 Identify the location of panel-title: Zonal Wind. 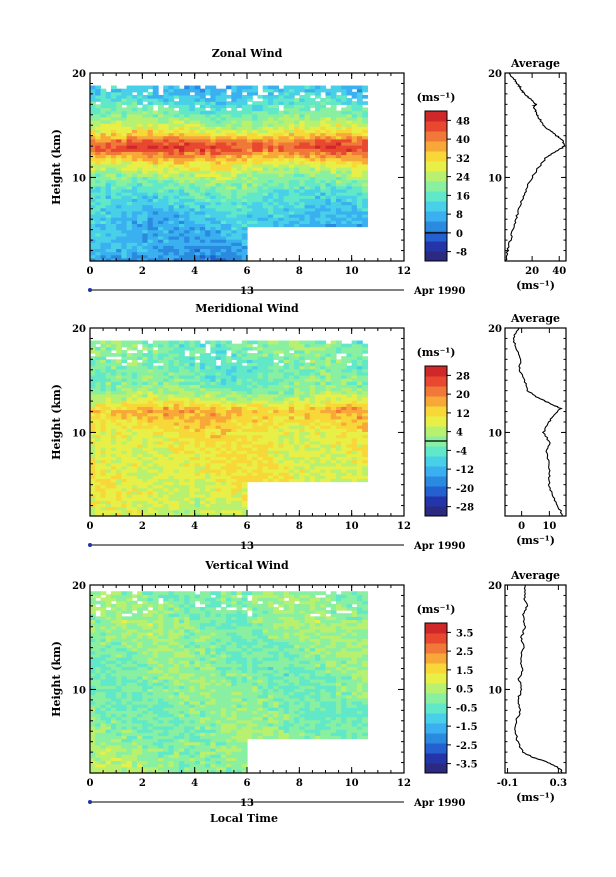
(247, 53).